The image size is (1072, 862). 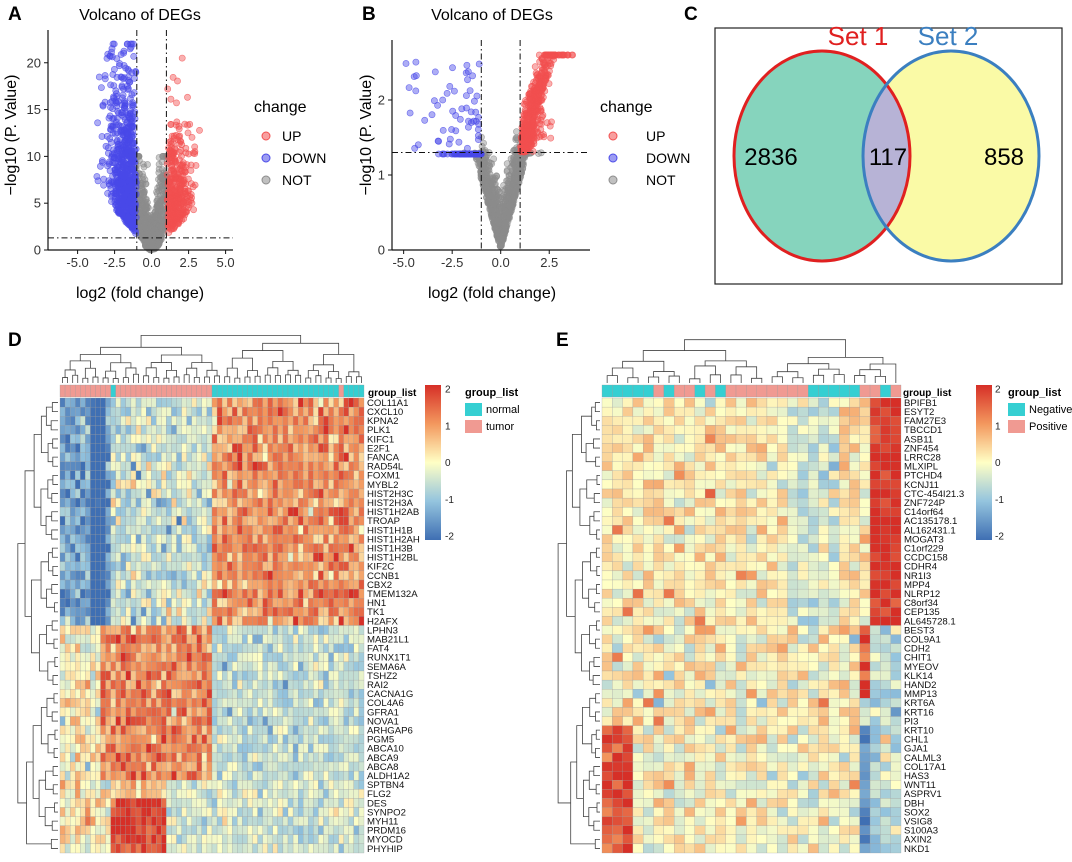 I want to click on volcano-b-legend: change UP DOWN NOT, so click(x=645, y=143).